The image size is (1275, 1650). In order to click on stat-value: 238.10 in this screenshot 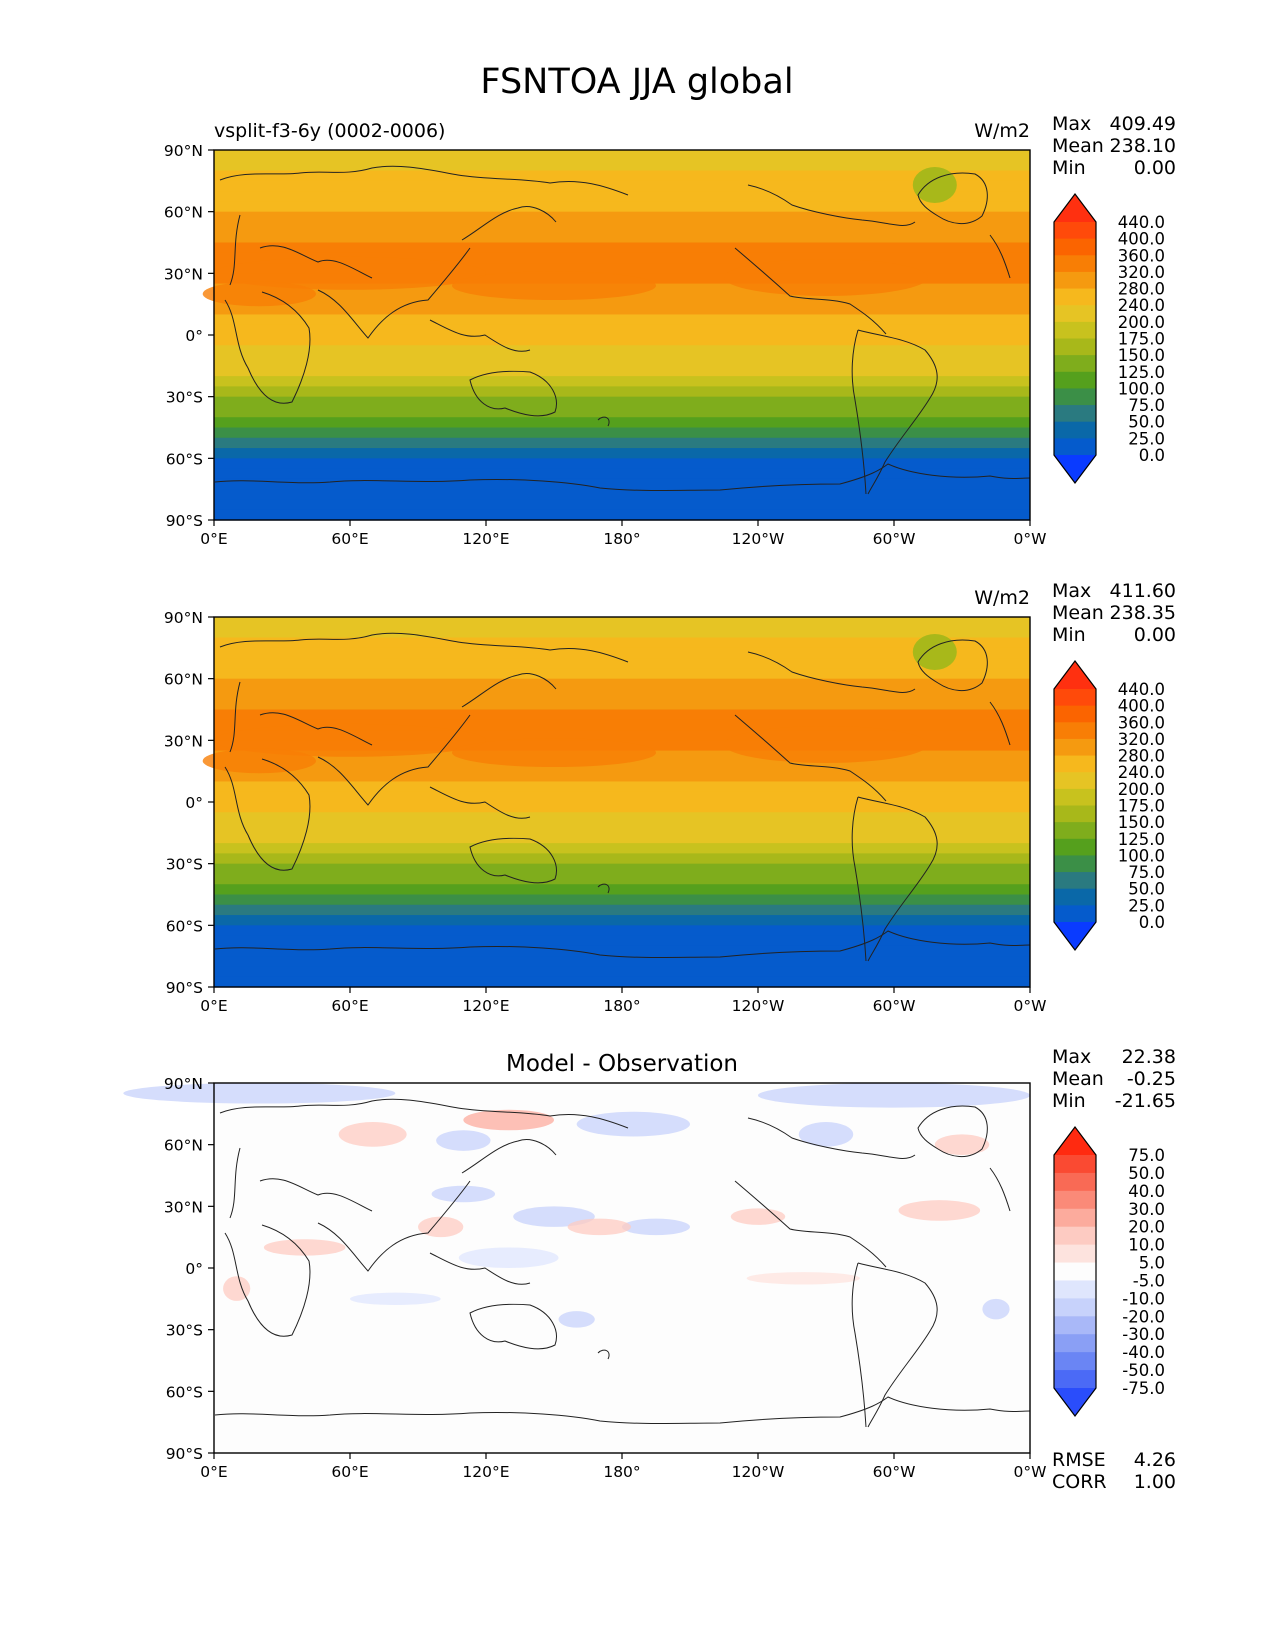, I will do `click(1143, 146)`.